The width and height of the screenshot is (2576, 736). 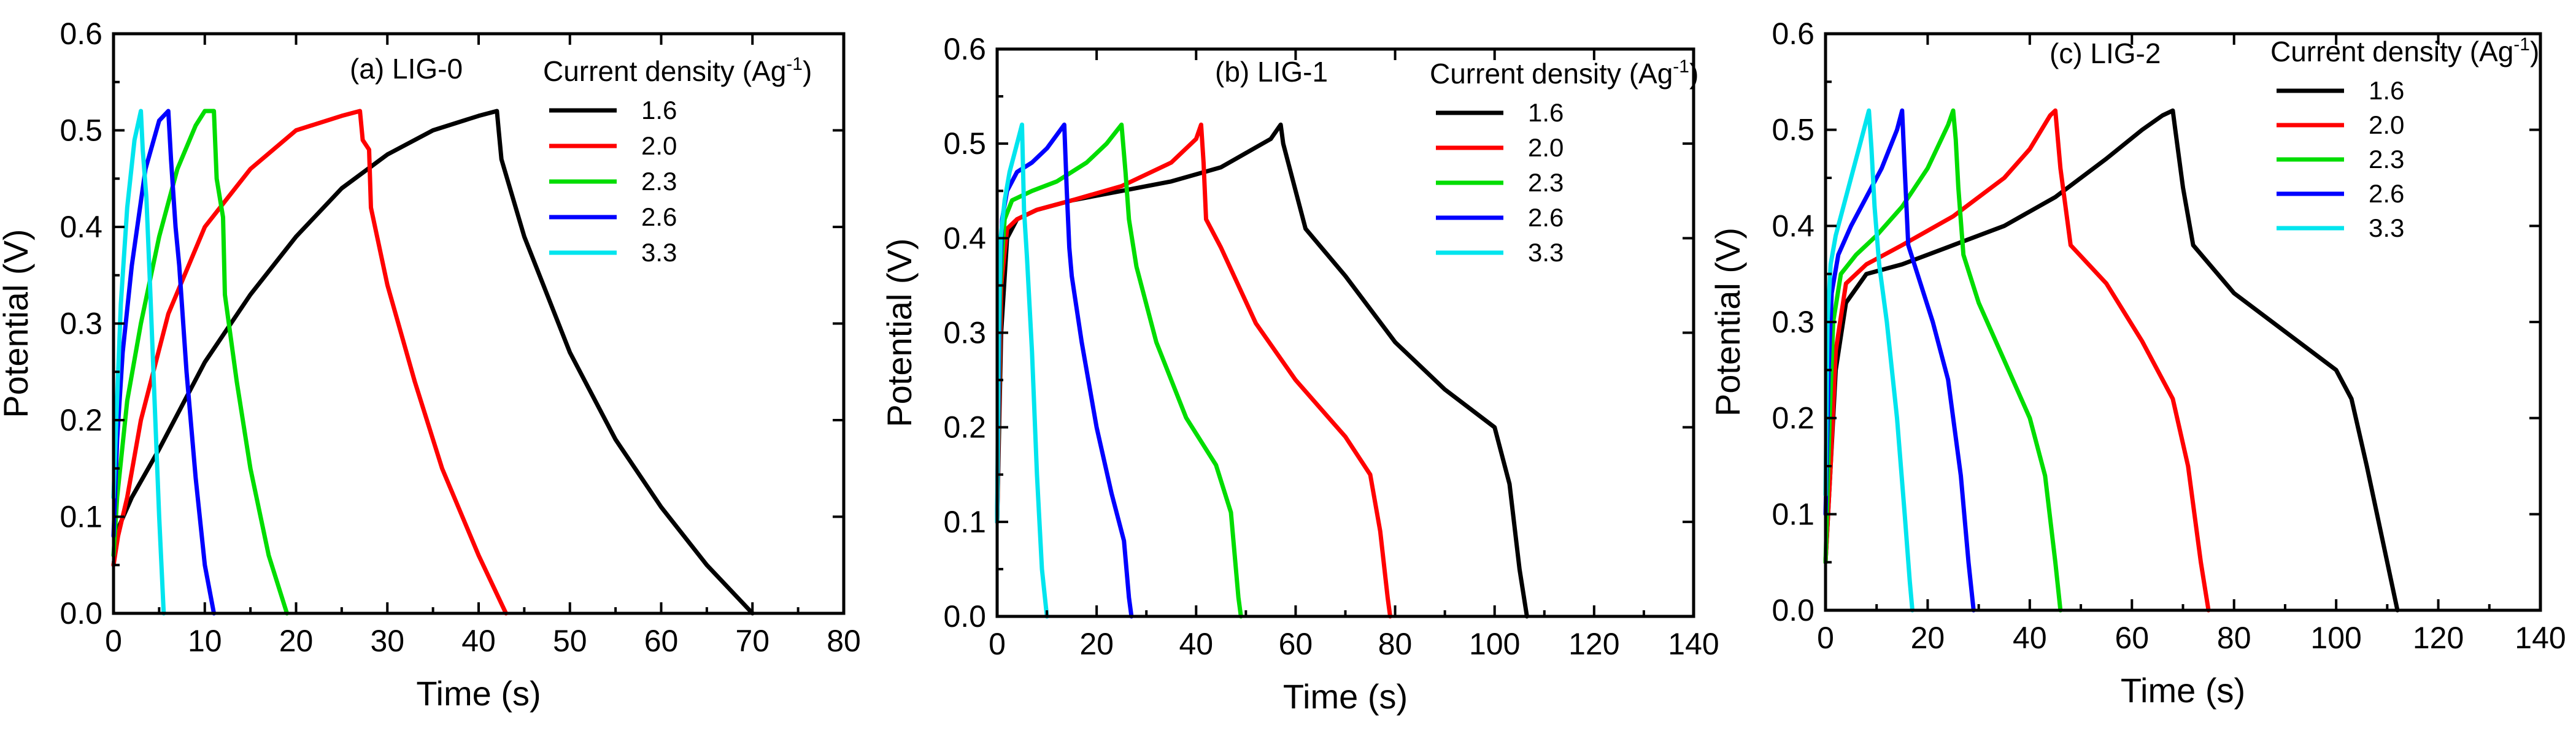 I want to click on panel-title: (b) LIG-1, so click(x=1271, y=72).